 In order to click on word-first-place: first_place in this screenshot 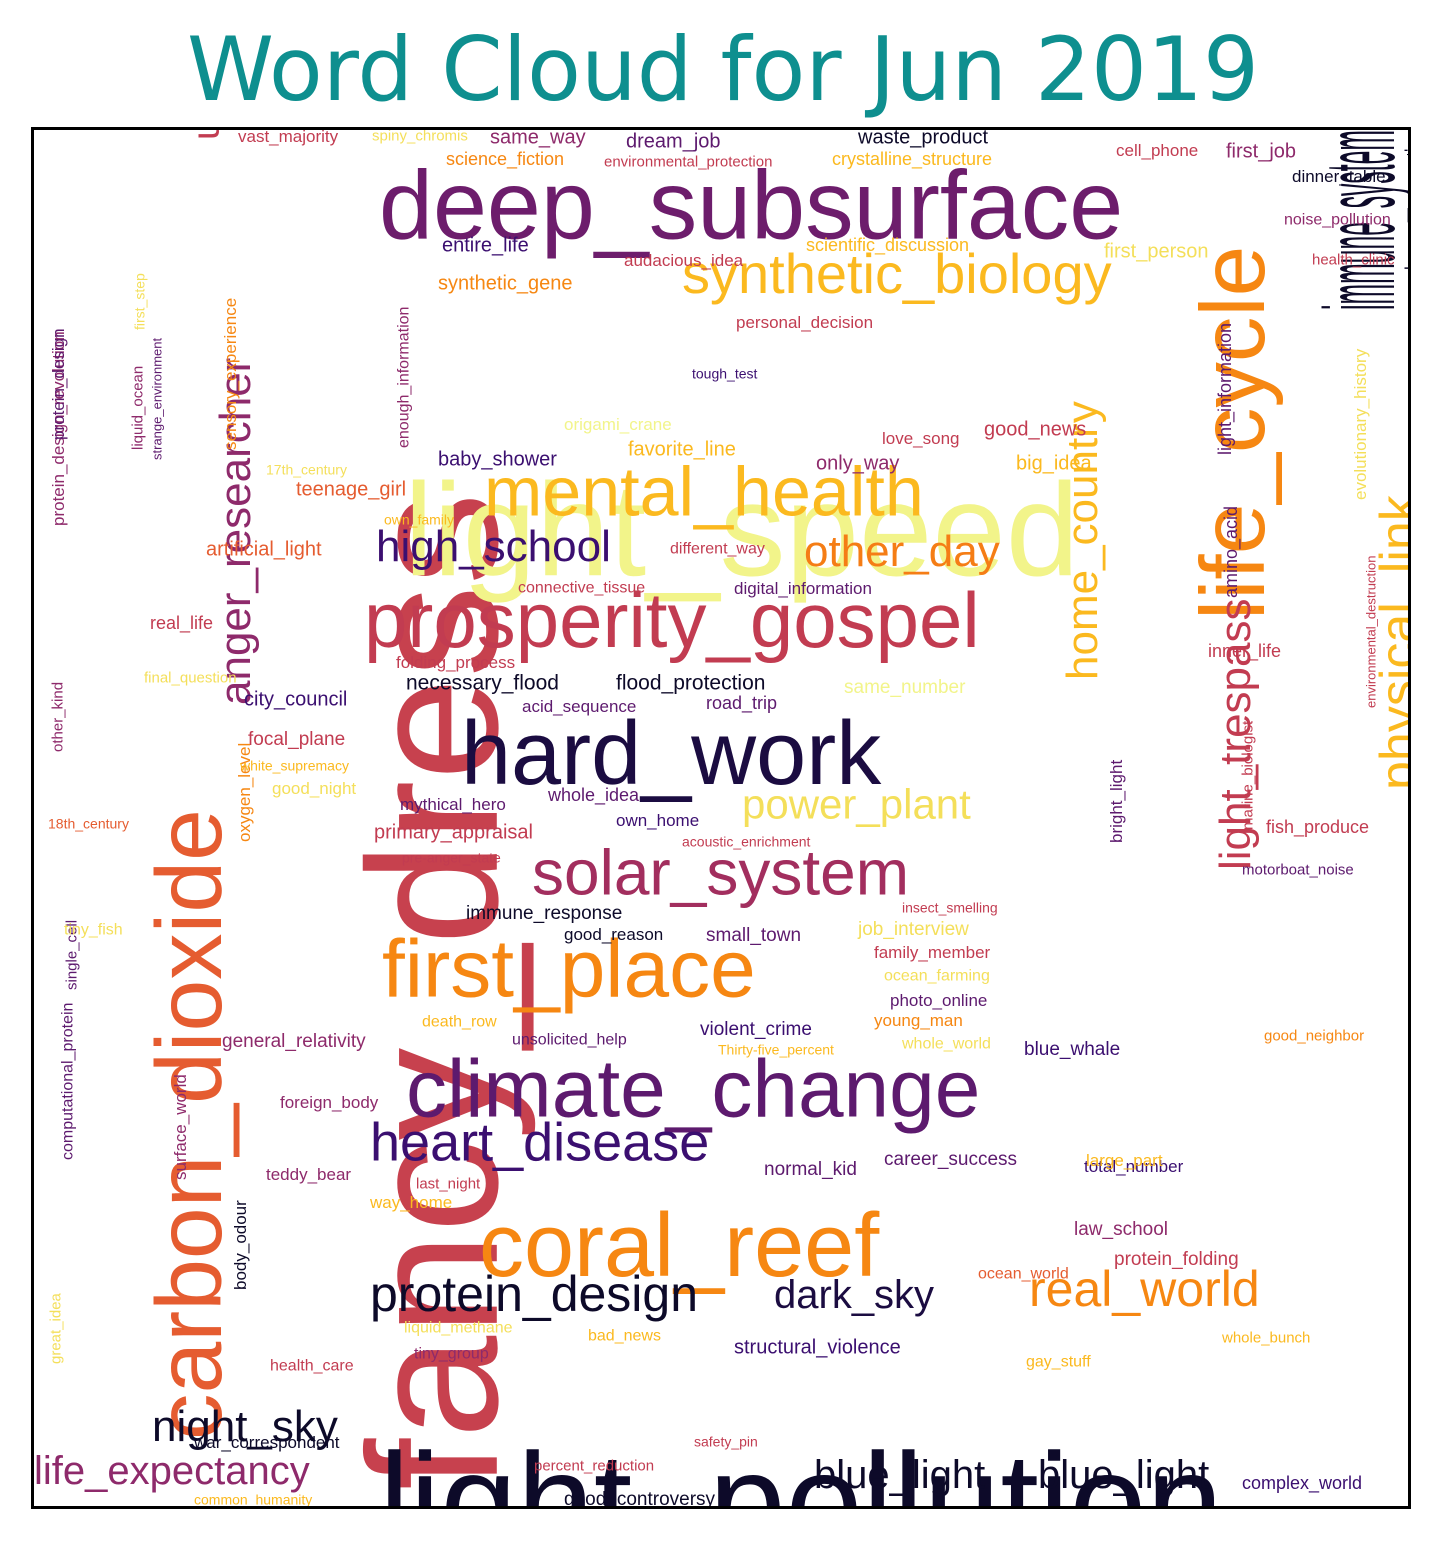, I will do `click(569, 968)`.